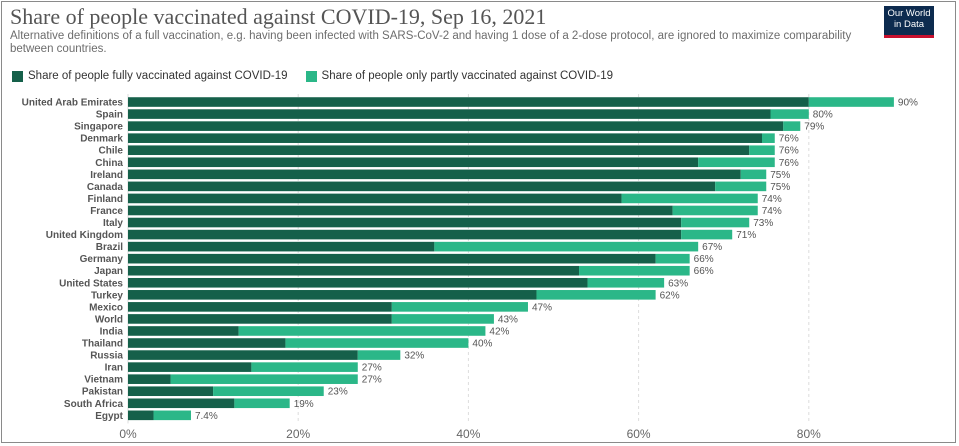  What do you see at coordinates (106, 211) in the screenshot?
I see `category-label: France` at bounding box center [106, 211].